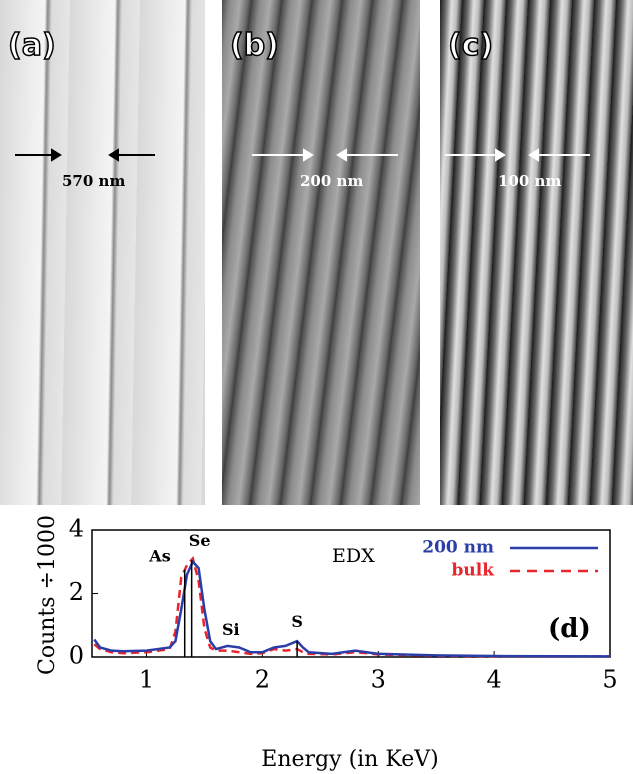 Image resolution: width=633 pixels, height=774 pixels. What do you see at coordinates (159, 556) in the screenshot?
I see `peak-label: As` at bounding box center [159, 556].